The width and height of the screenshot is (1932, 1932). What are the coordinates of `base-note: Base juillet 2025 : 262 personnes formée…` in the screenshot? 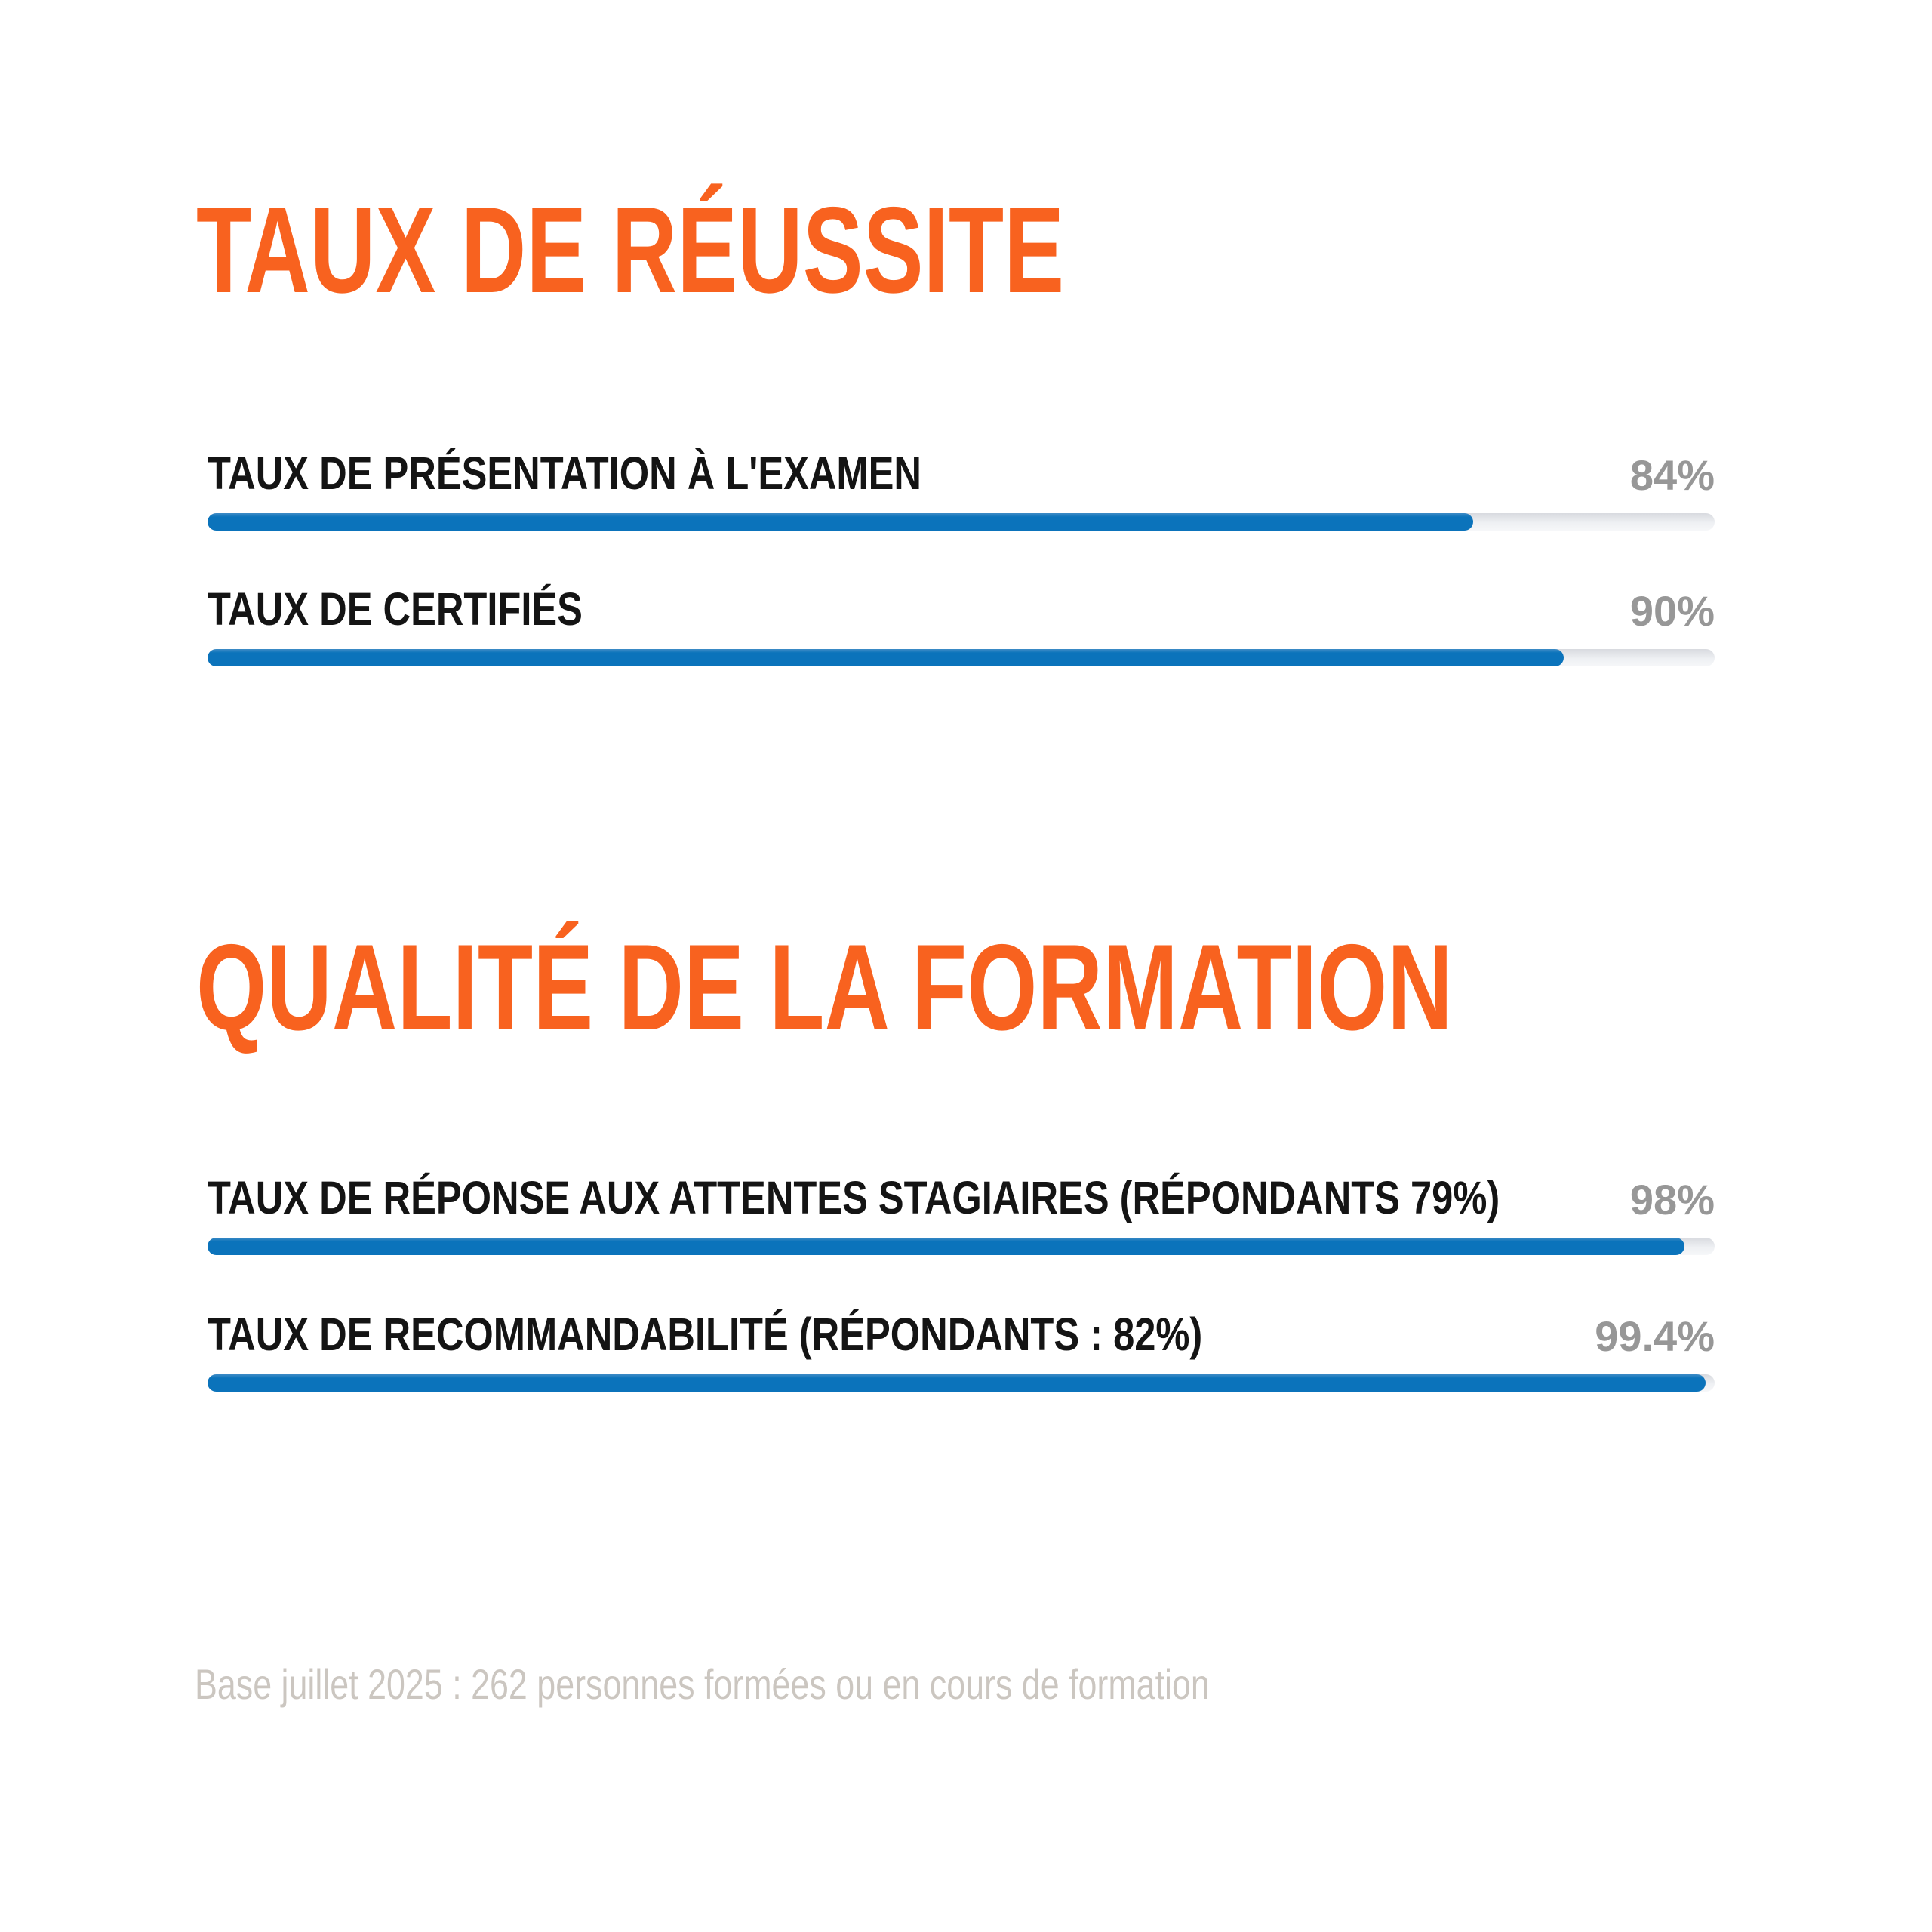 It's located at (702, 1684).